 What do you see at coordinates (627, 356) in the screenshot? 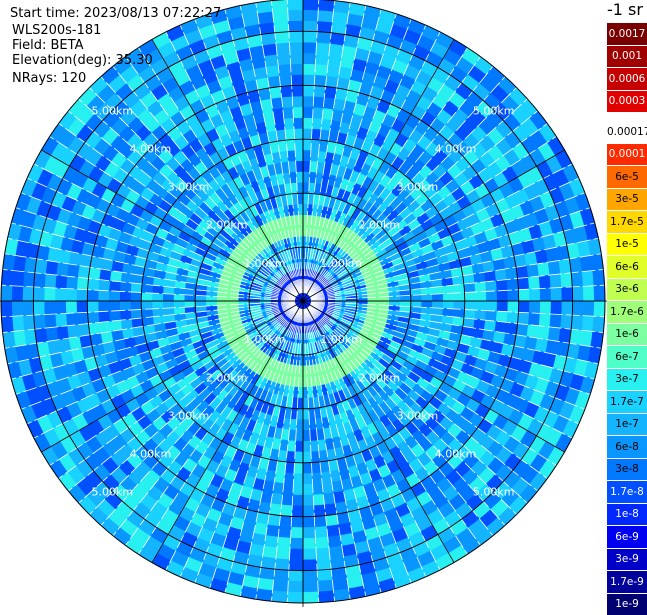
I see `colorbar-cell: 6e-7` at bounding box center [627, 356].